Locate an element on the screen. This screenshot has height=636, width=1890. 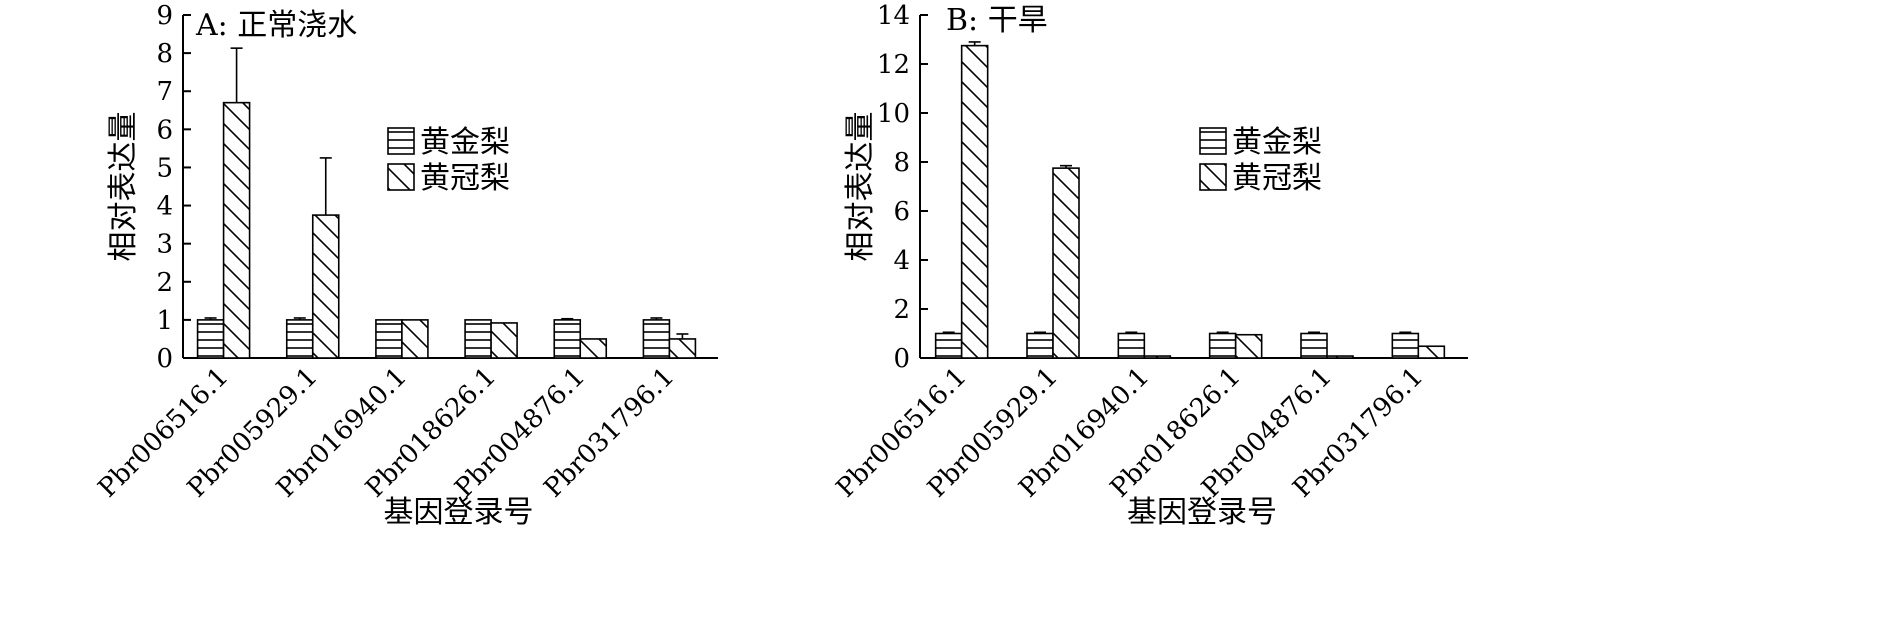
y-tick-label: 7 is located at coordinates (164, 92).